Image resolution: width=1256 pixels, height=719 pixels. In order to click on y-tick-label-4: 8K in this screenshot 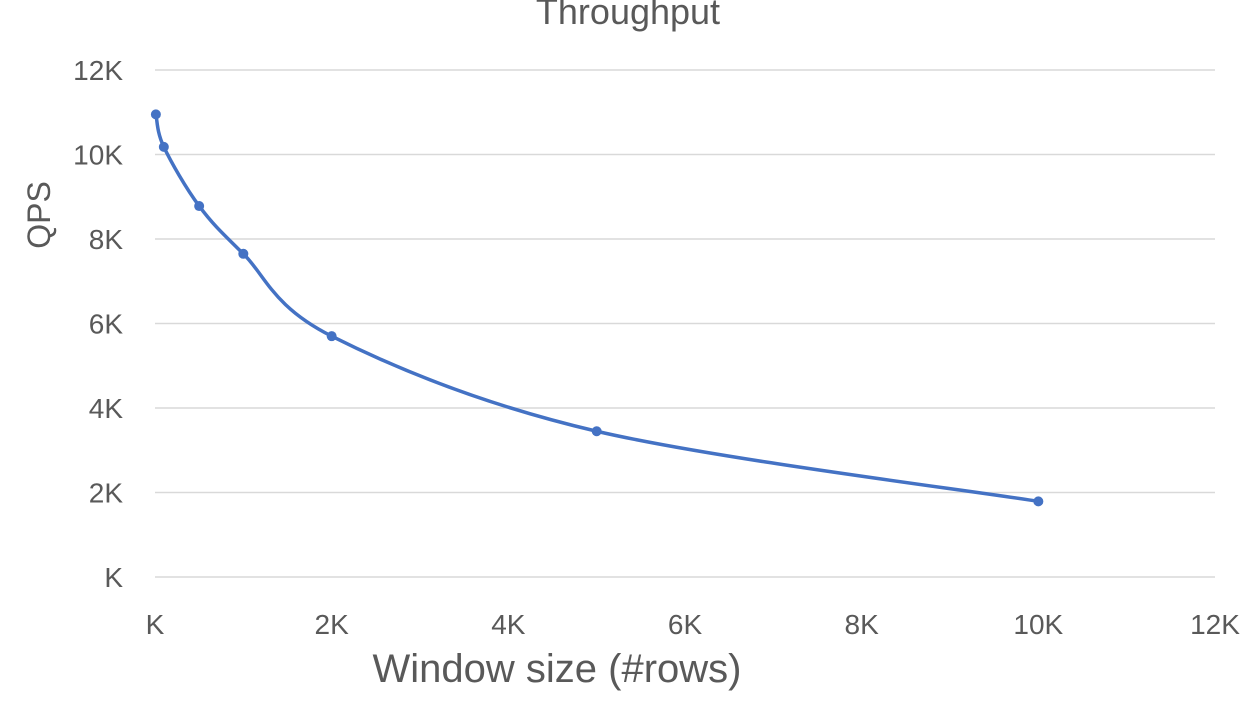, I will do `click(106, 239)`.